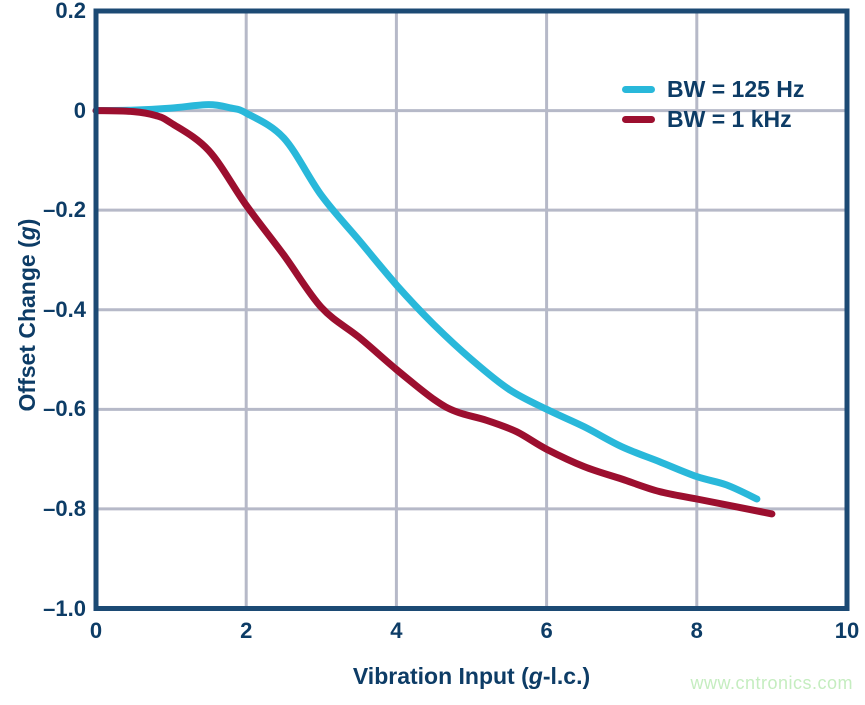  Describe the element at coordinates (246, 630) in the screenshot. I see `x-tick-label: 2` at that location.